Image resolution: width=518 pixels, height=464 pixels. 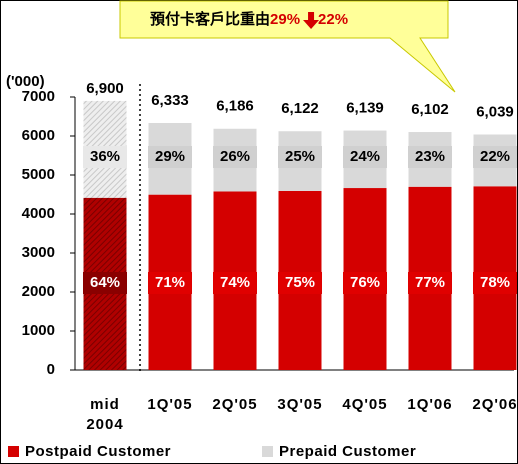 I want to click on share-label: 23%, so click(x=430, y=156).